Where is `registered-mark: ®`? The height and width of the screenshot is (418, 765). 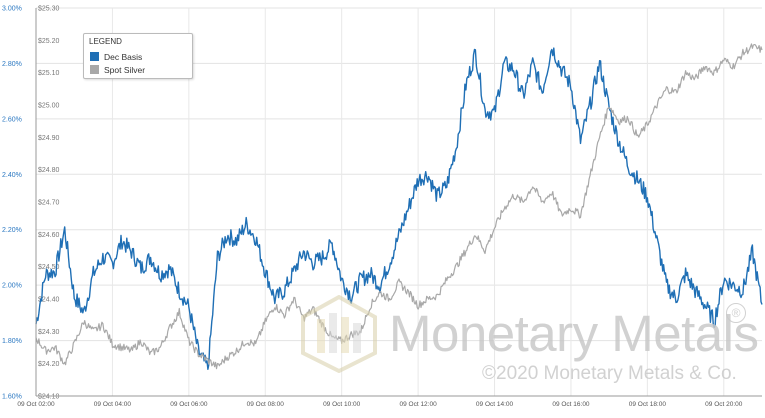
registered-mark: ® is located at coordinates (736, 313).